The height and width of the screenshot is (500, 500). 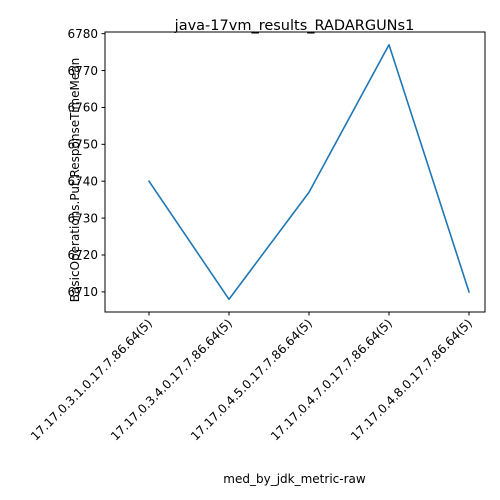 I want to click on y-axis-label: BasicOperations.Put.ResponseTimeMean, so click(x=75, y=180).